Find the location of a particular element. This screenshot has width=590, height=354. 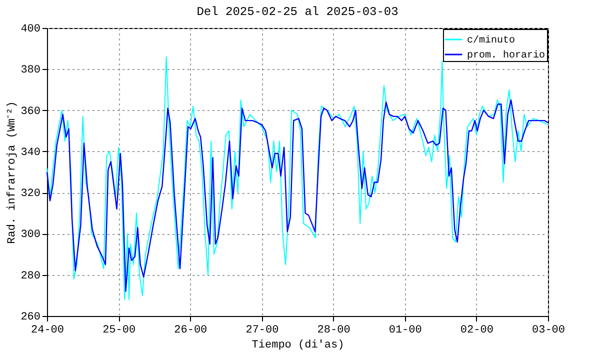

y-tick-label: 380 is located at coordinates (30, 70).